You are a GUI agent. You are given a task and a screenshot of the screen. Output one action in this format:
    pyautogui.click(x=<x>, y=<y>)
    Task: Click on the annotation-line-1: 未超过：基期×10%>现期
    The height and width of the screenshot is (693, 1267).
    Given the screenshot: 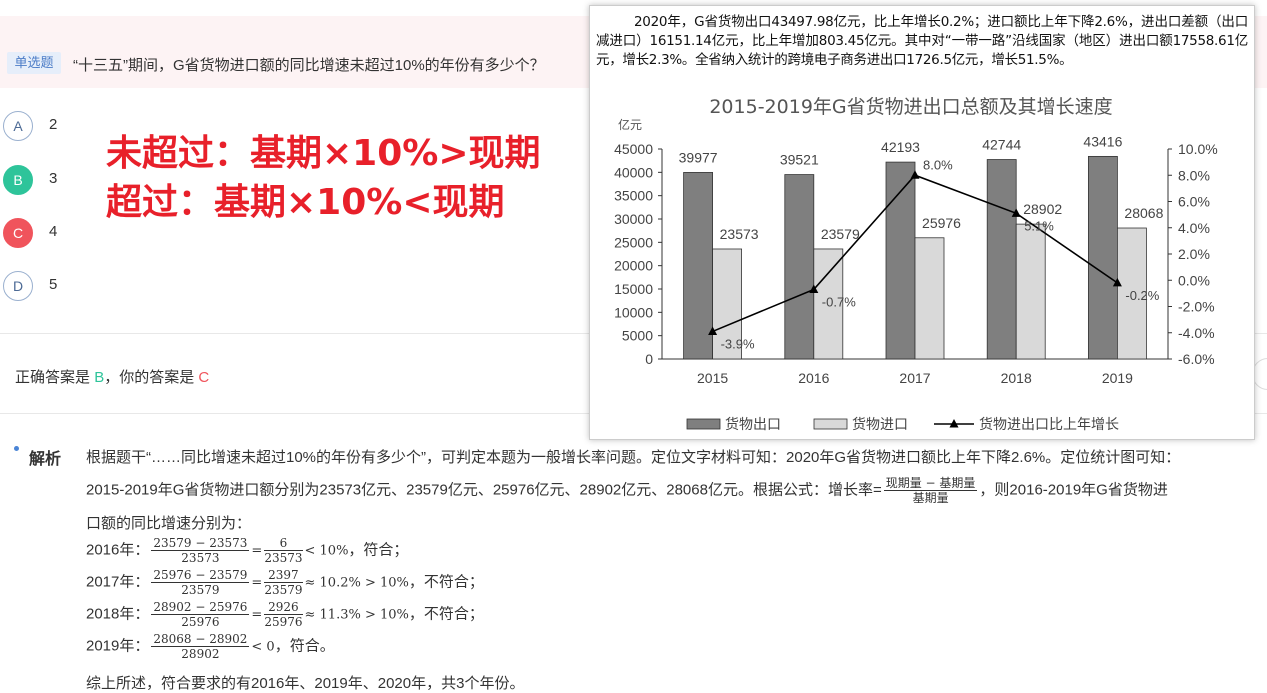 What is the action you would take?
    pyautogui.click(x=323, y=153)
    